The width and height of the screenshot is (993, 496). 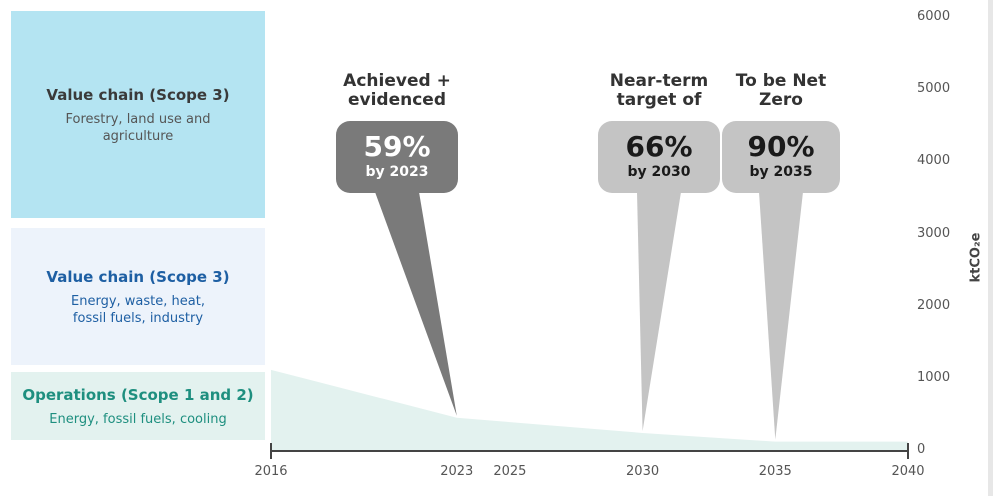 I want to click on x-tick-label: 2030, so click(x=643, y=471).